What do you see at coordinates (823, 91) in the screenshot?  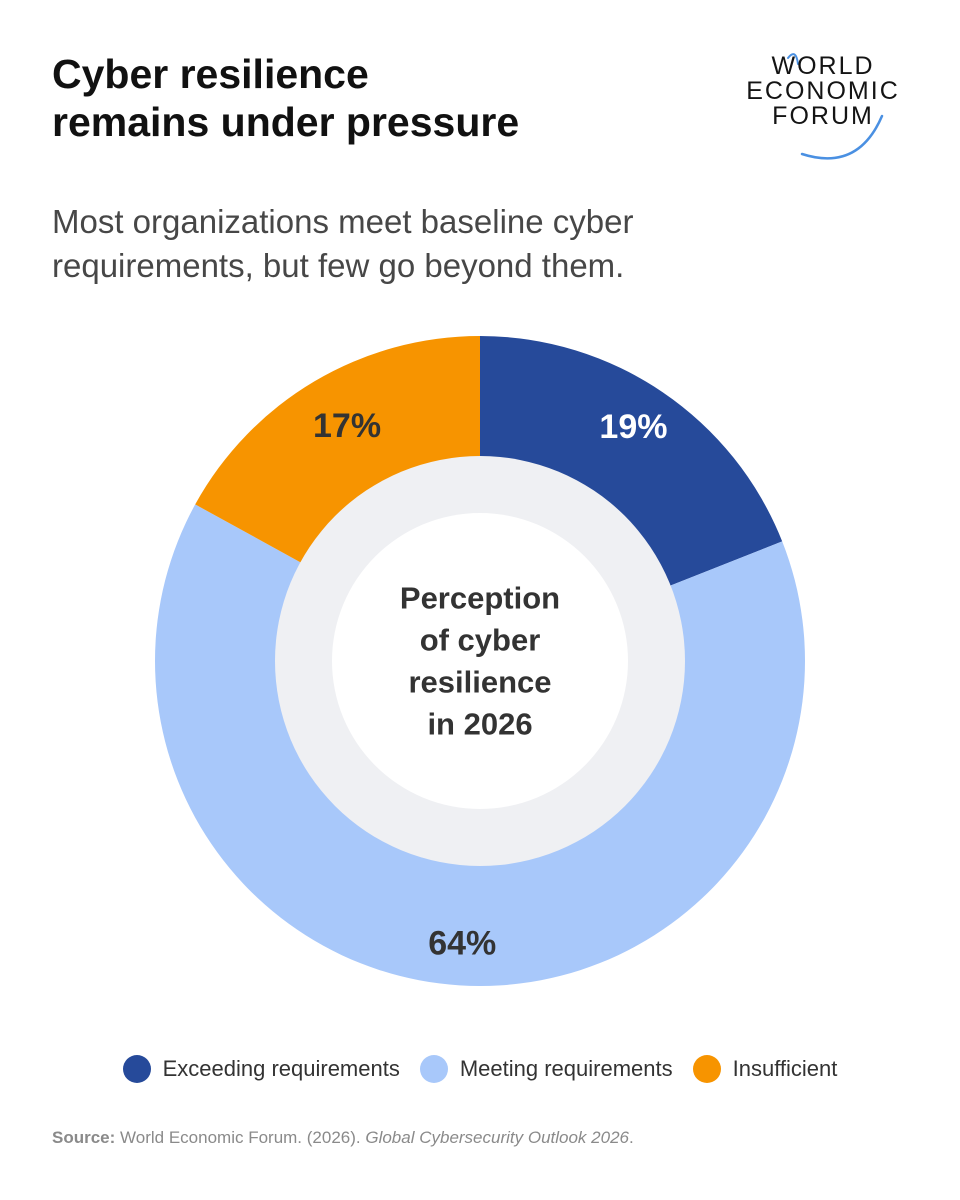 I see `logo-text-economic: ECONOMIC` at bounding box center [823, 91].